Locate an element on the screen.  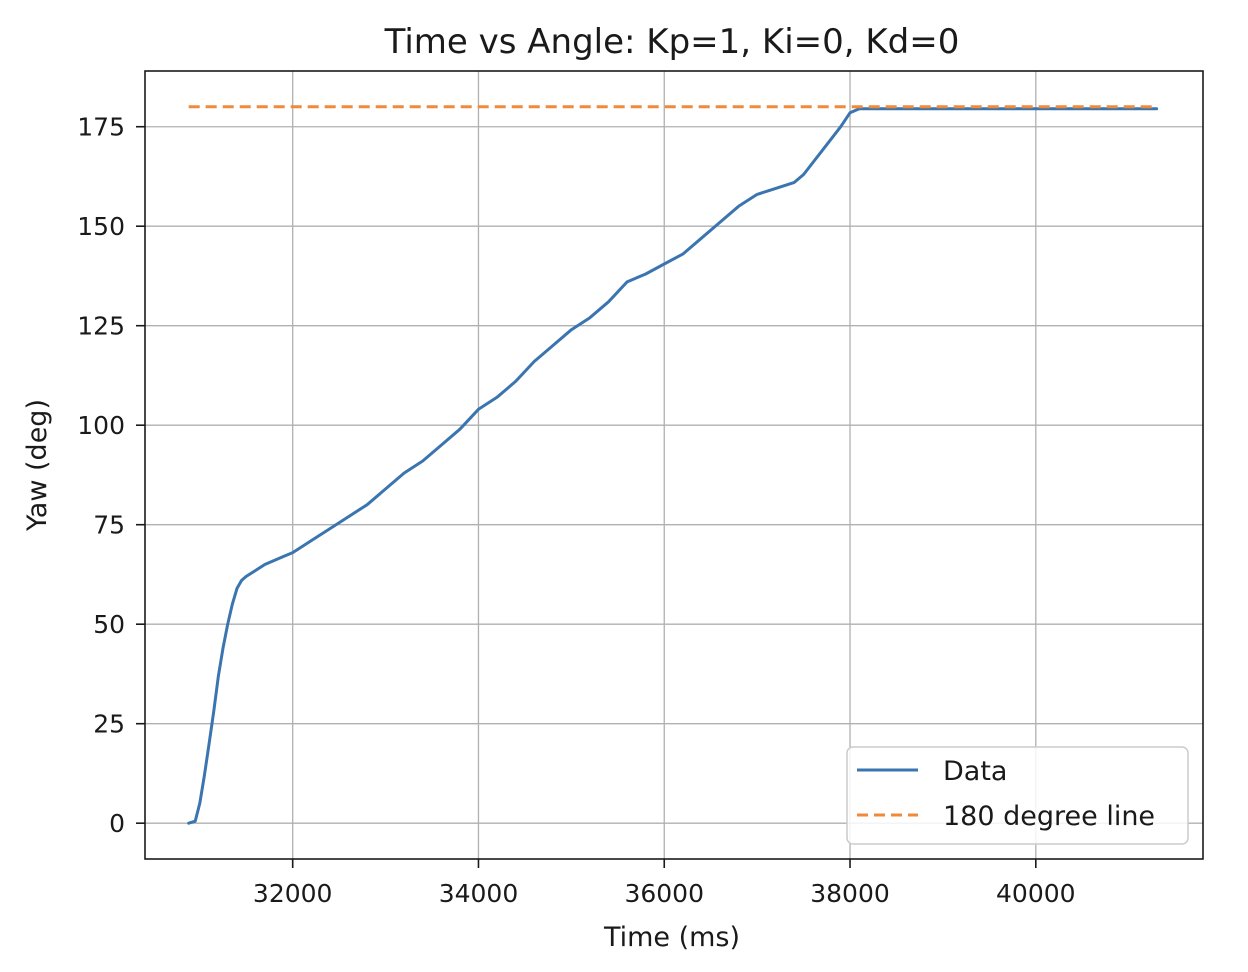
y-tick-label: 100 is located at coordinates (101, 425).